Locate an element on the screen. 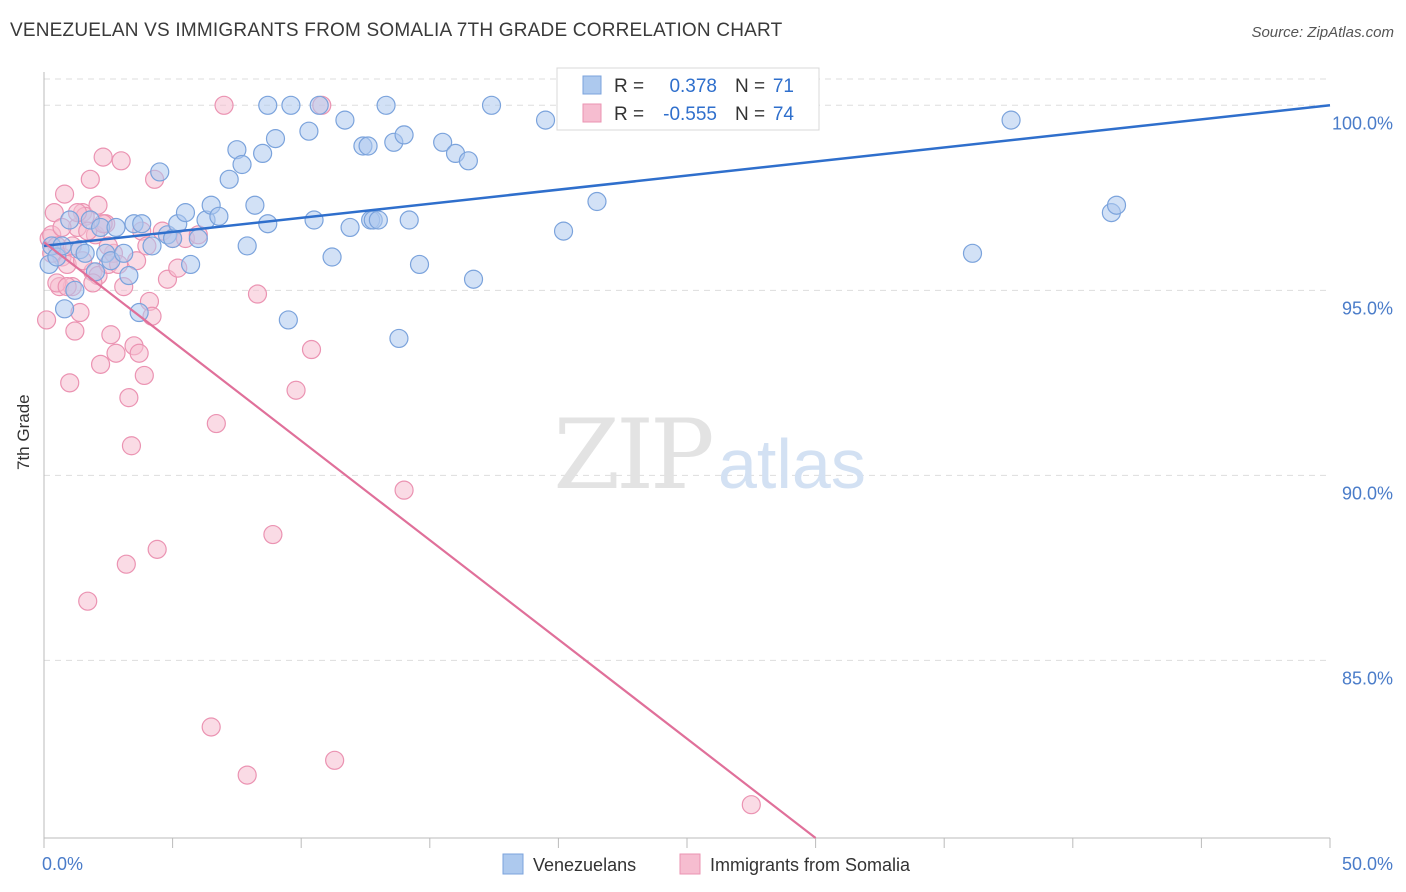  stats-box: R = 0.378 N = 71 R = -0.555 N = 74 is located at coordinates (688, 99).